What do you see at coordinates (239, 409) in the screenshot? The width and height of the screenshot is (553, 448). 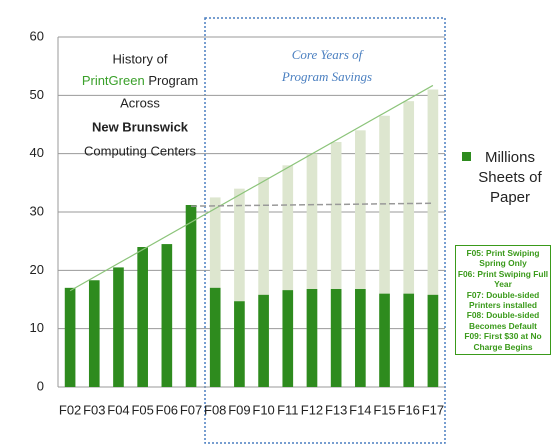 I see `x-tick-label: F09` at bounding box center [239, 409].